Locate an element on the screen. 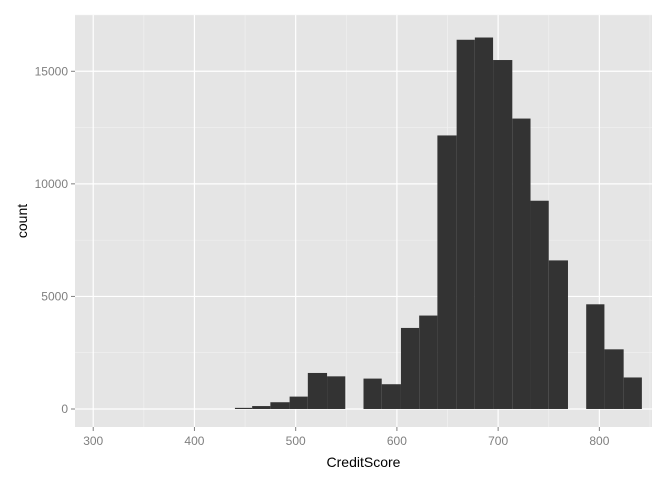  x-tick-label: 300 is located at coordinates (93, 441).